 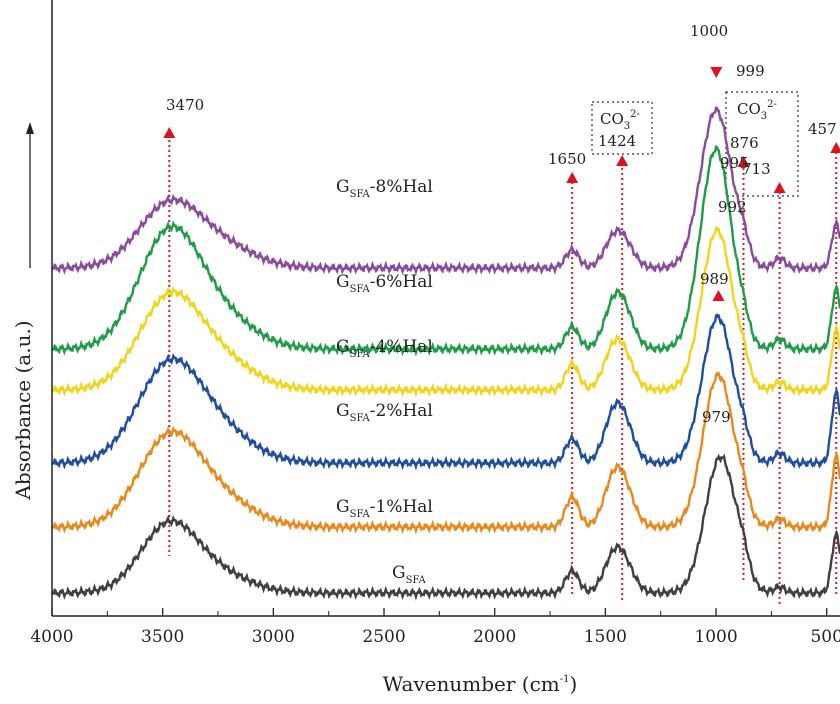 What do you see at coordinates (409, 574) in the screenshot?
I see `series-label-0: GSFA` at bounding box center [409, 574].